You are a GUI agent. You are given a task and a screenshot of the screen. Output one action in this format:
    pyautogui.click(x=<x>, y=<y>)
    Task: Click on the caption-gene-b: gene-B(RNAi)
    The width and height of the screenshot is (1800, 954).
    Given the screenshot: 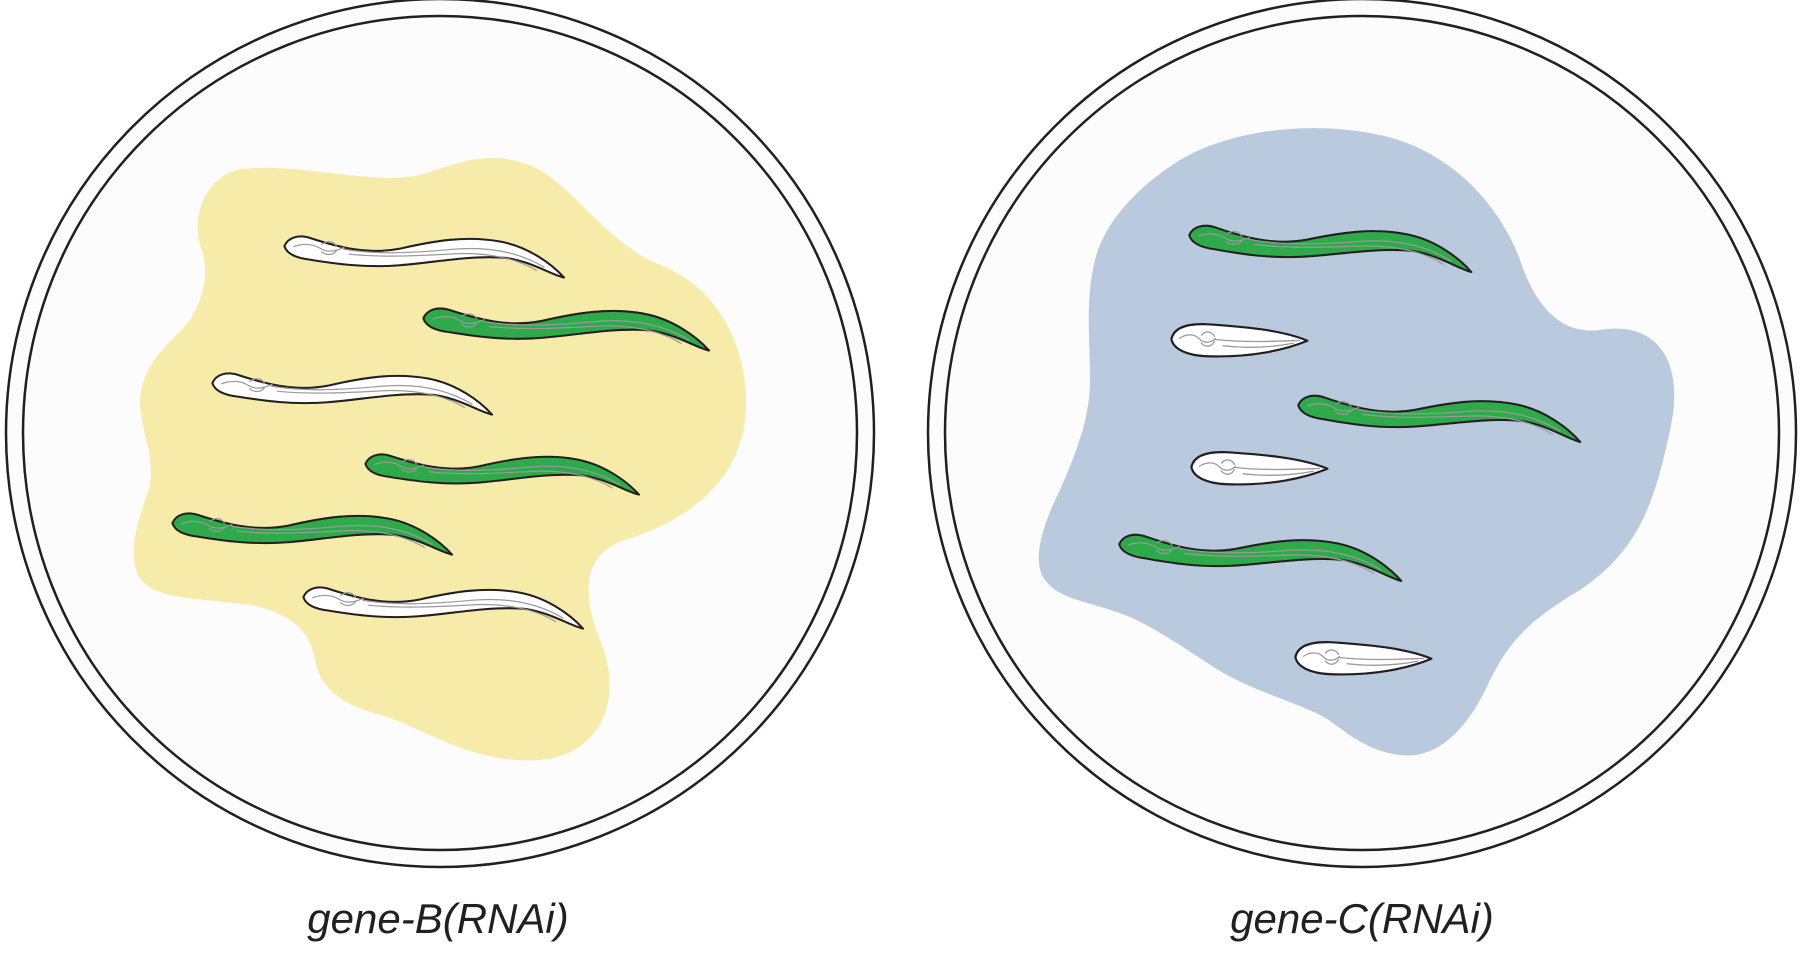 What is the action you would take?
    pyautogui.click(x=438, y=918)
    